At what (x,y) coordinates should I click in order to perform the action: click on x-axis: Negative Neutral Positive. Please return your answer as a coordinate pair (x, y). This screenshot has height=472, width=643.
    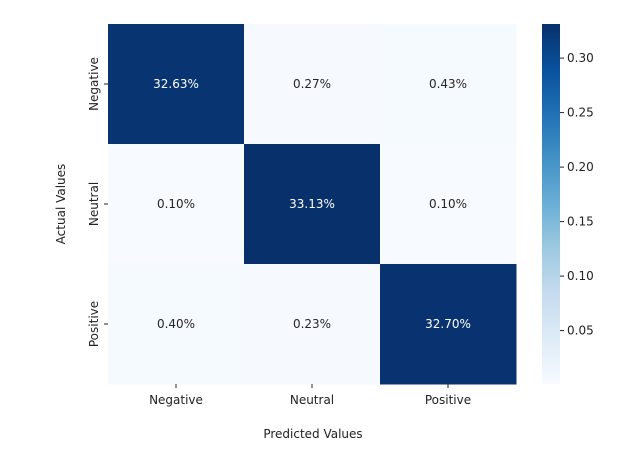
    Looking at the image, I should click on (310, 395).